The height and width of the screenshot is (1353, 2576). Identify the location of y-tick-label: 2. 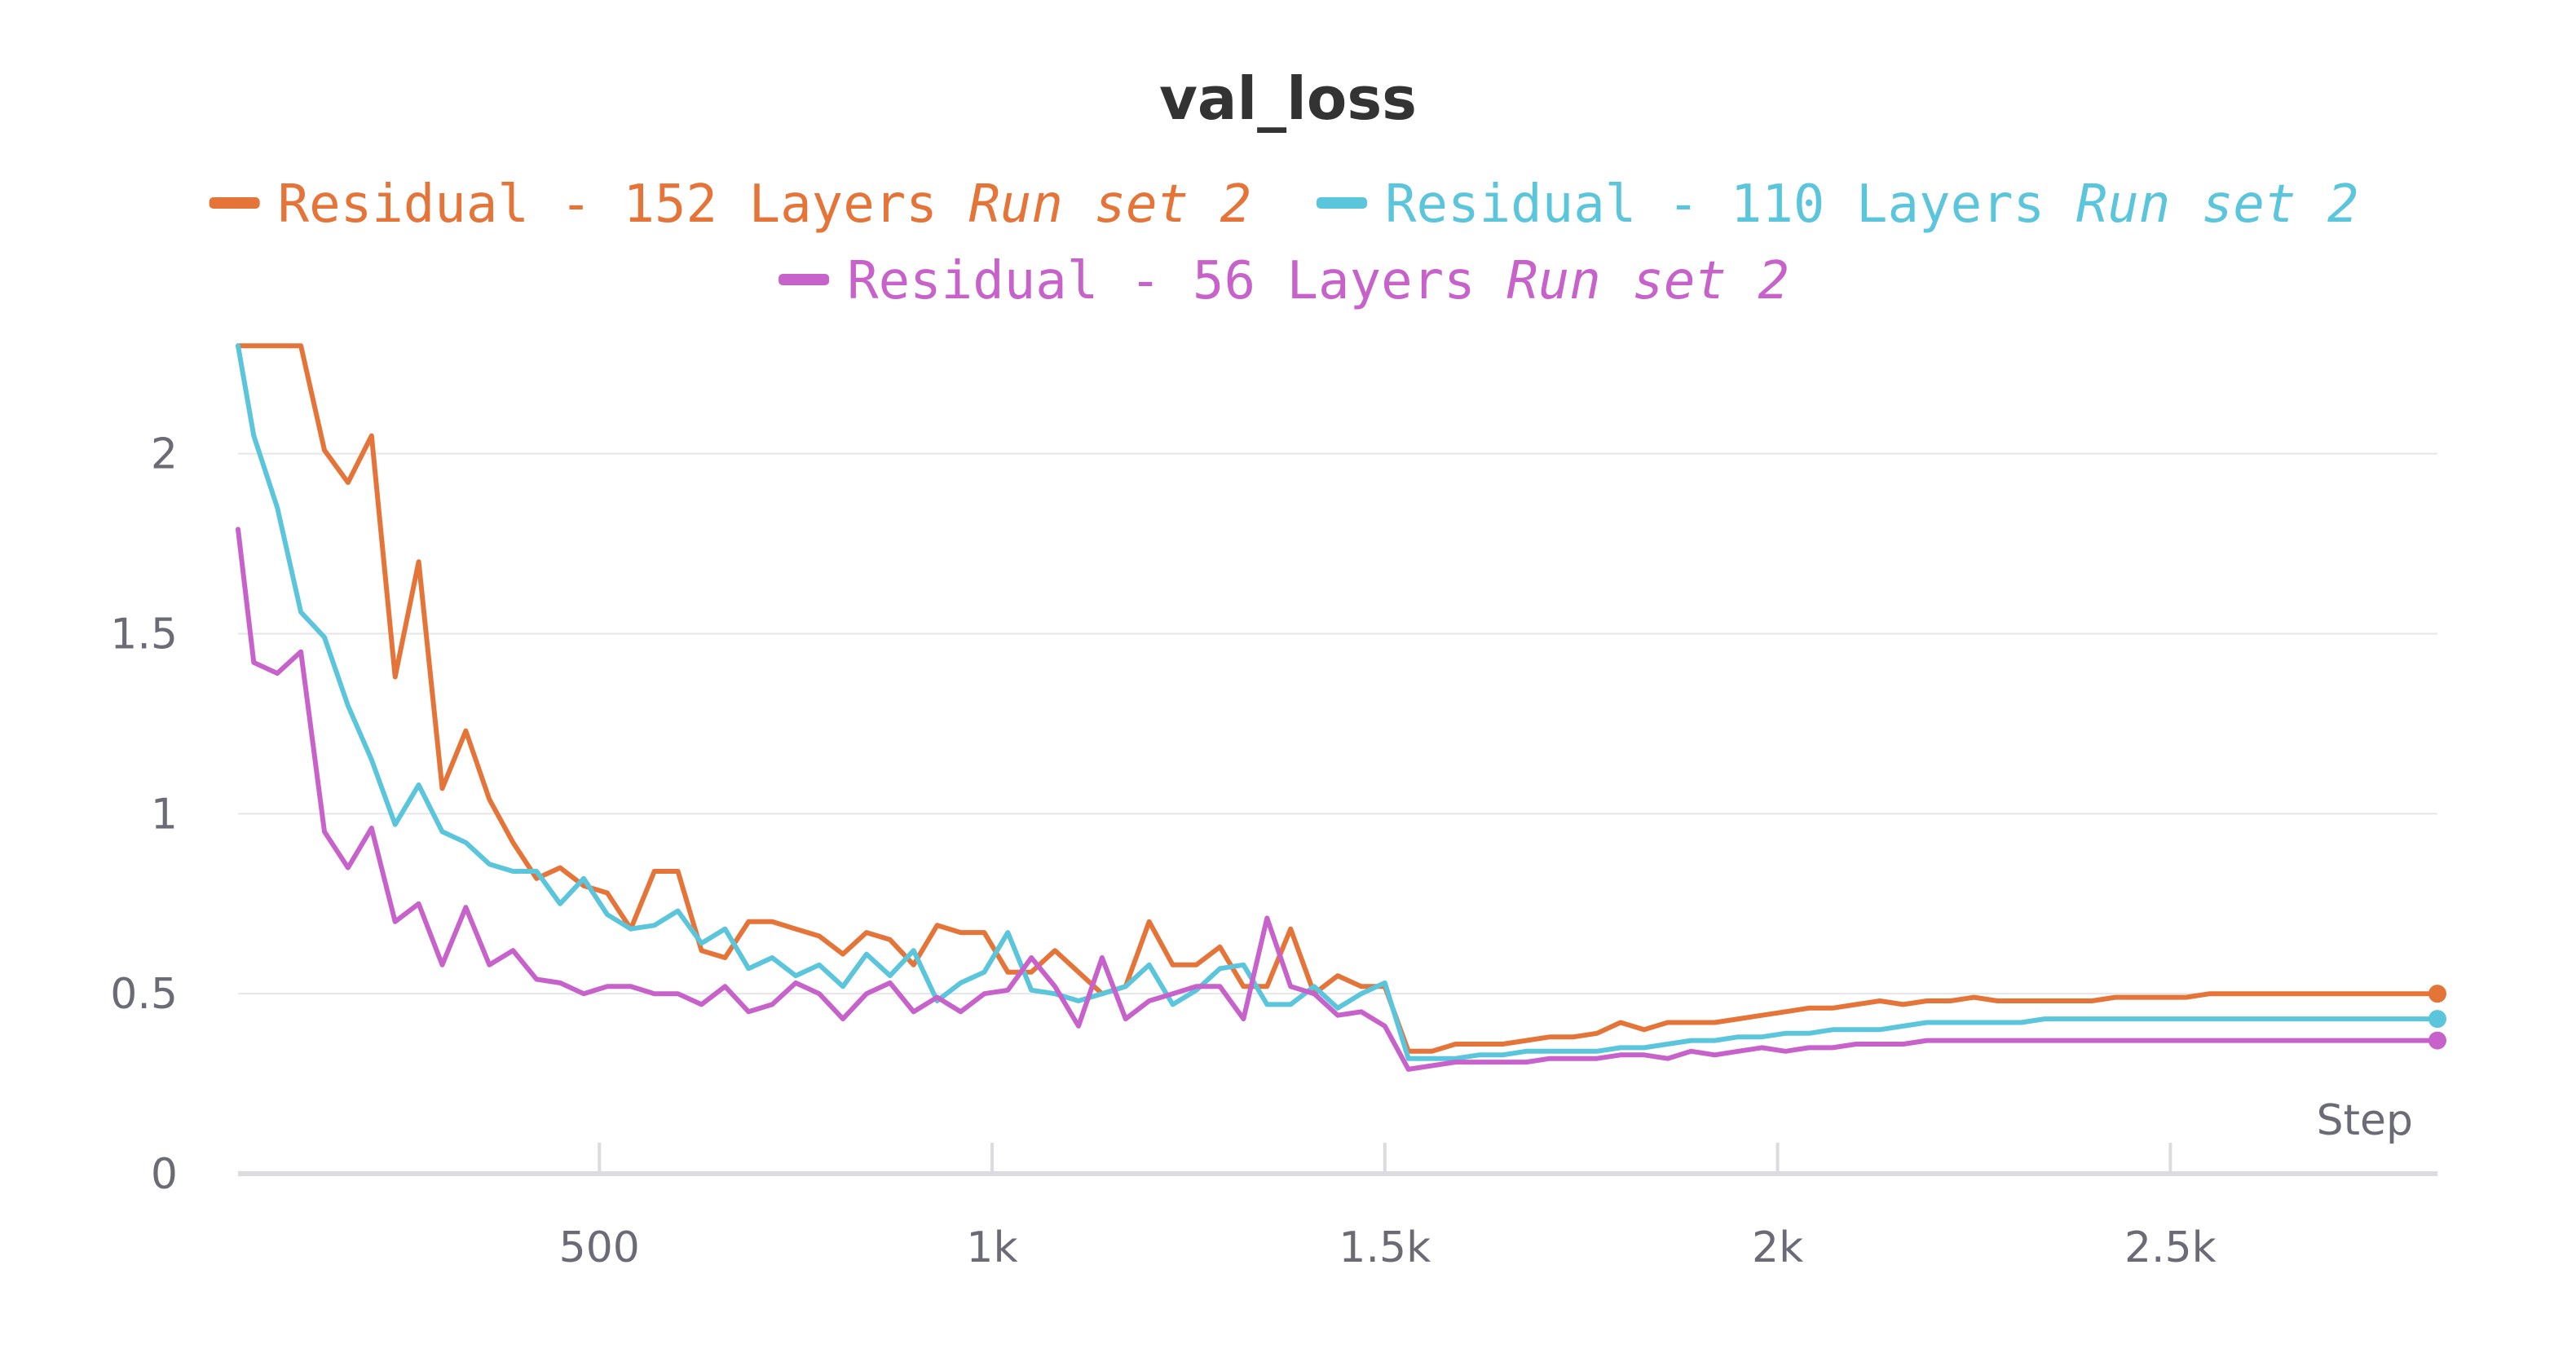
(164, 454).